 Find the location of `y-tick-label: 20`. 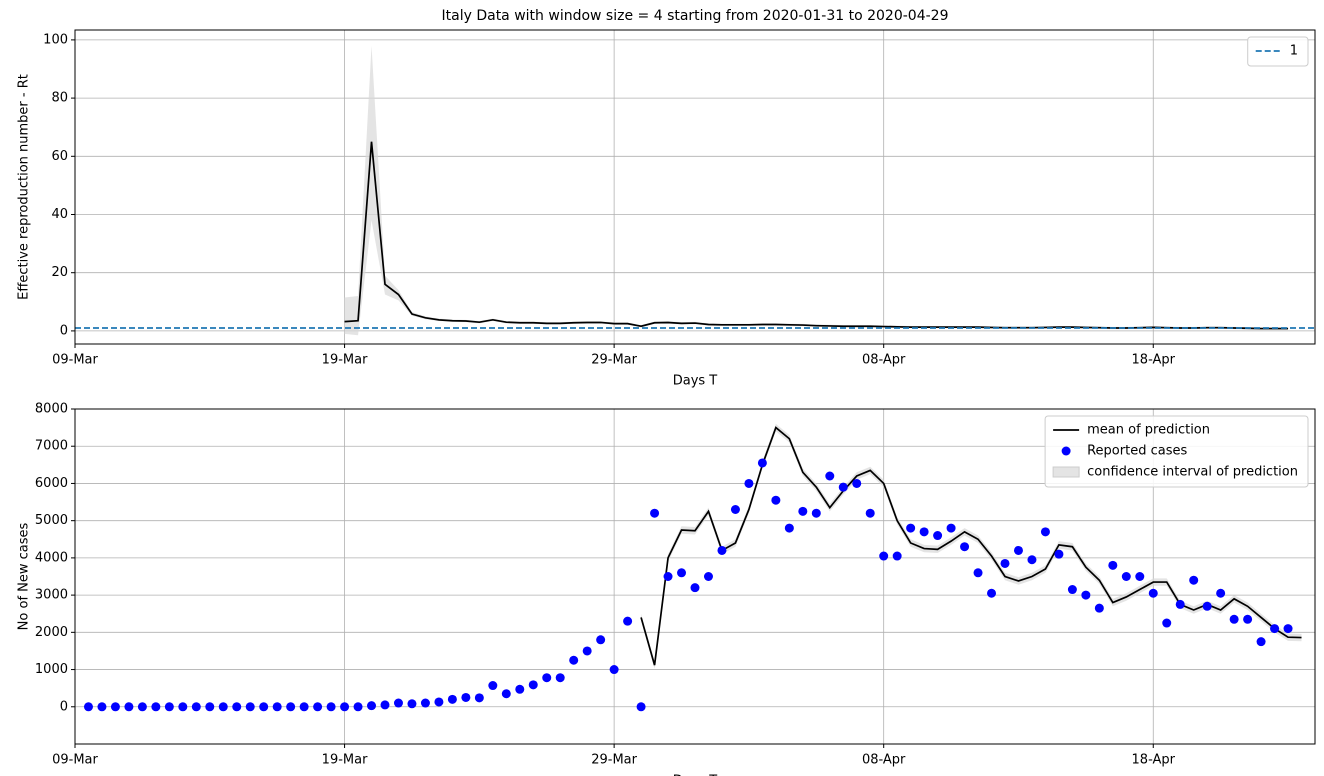

y-tick-label: 20 is located at coordinates (59, 272).